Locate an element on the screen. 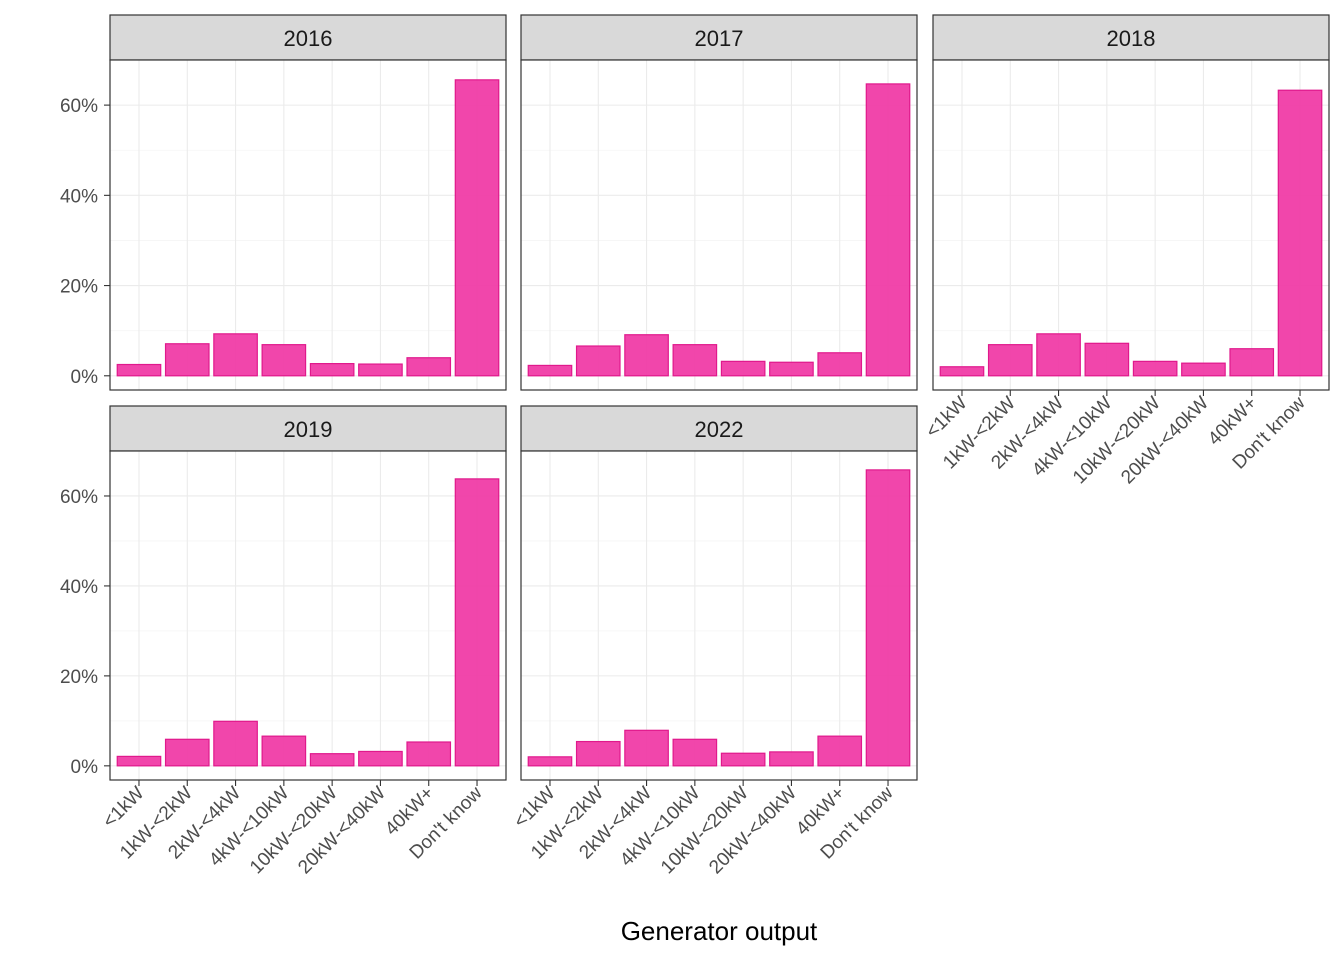 The width and height of the screenshot is (1344, 960). facet-strip-label: 2018 is located at coordinates (1131, 38).